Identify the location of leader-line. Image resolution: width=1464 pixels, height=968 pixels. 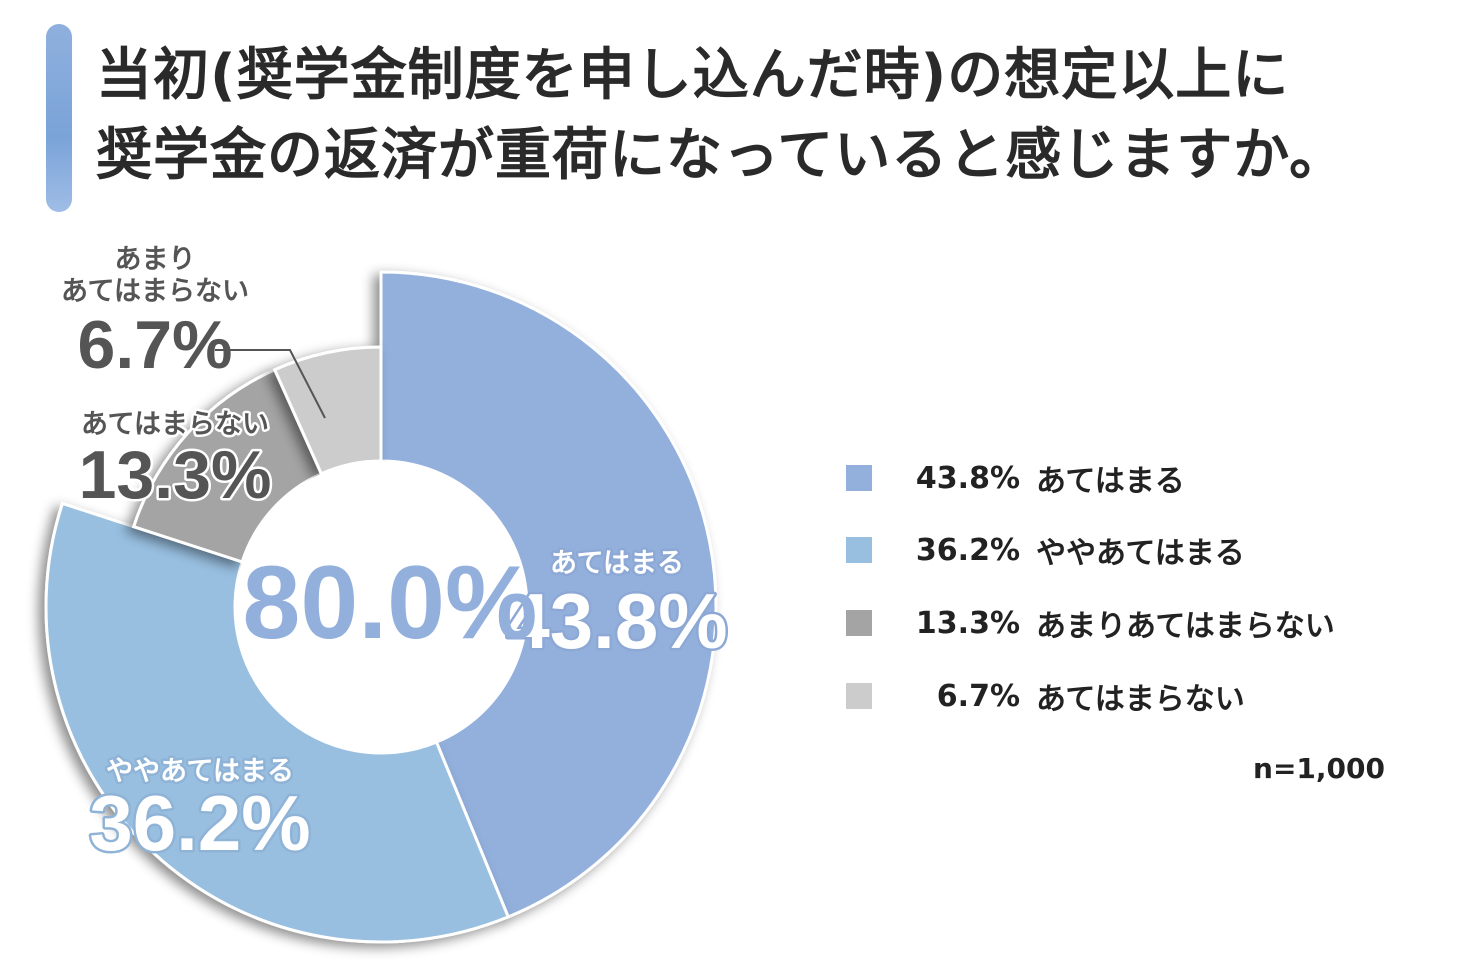
(270, 384).